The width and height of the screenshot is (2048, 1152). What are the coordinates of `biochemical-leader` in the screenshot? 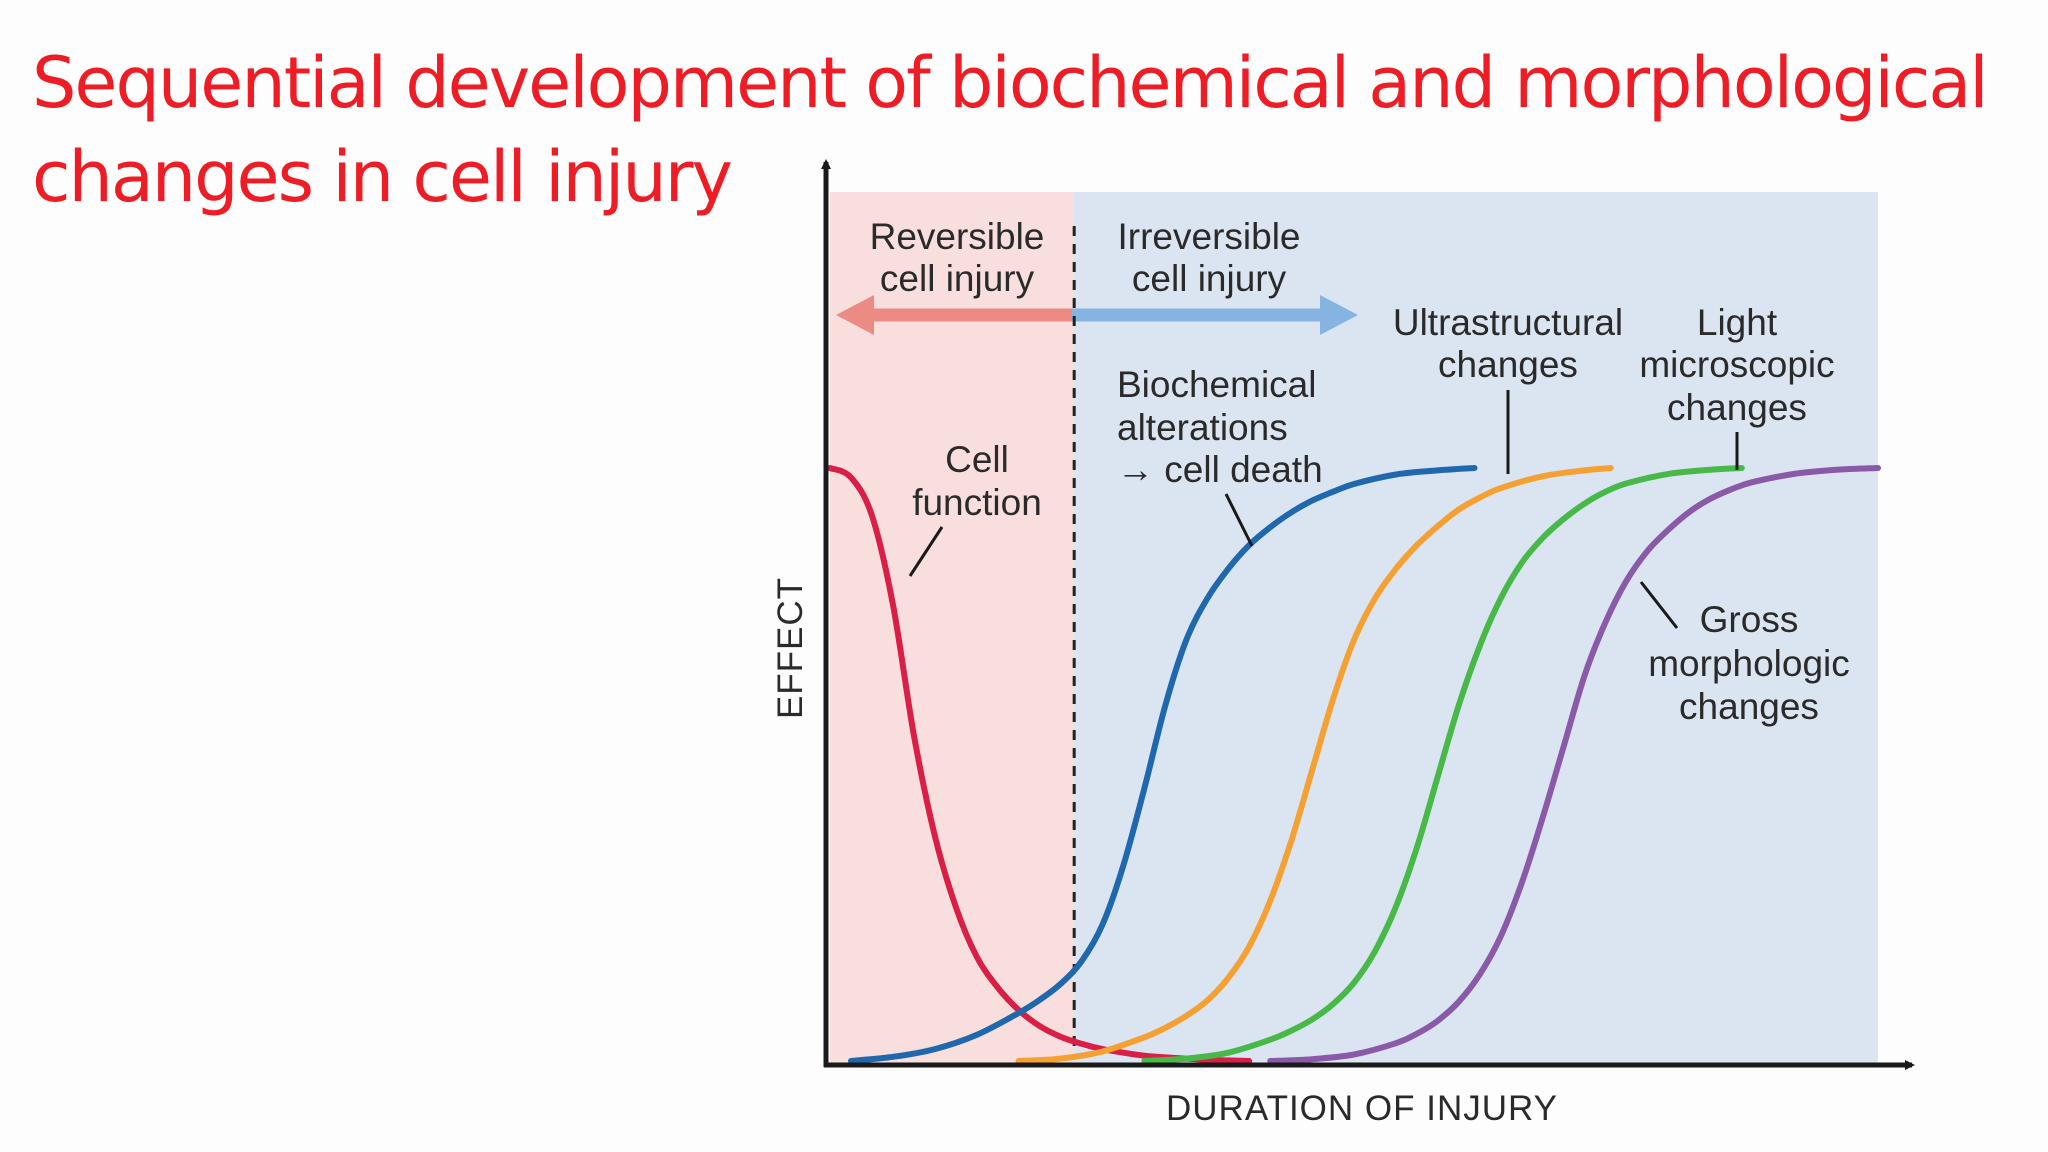 It's located at (1239, 520).